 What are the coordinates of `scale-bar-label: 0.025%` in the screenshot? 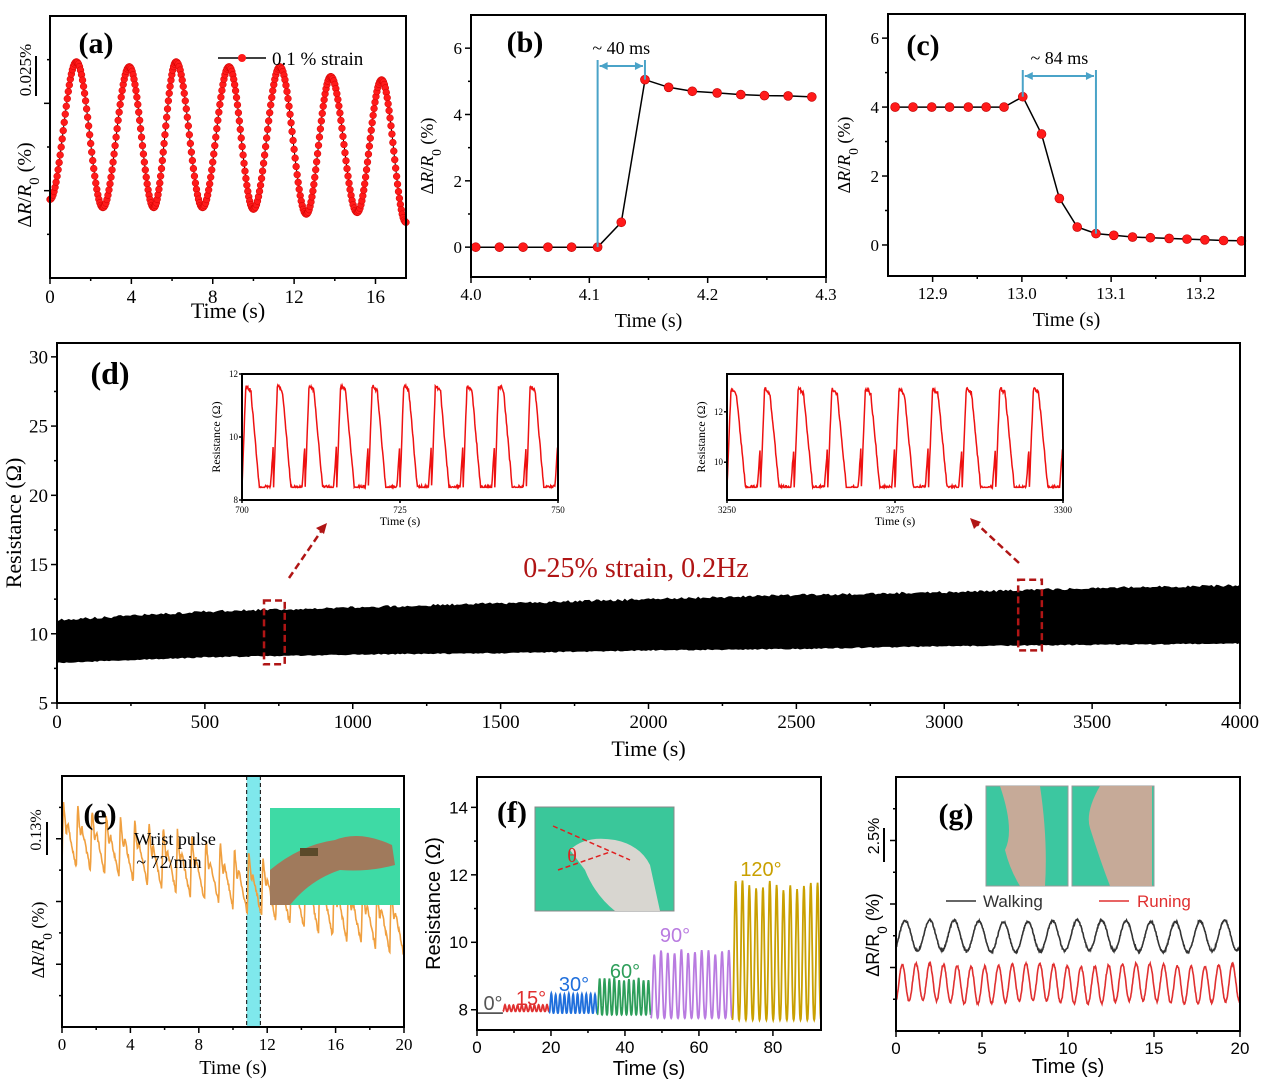 It's located at (25, 70).